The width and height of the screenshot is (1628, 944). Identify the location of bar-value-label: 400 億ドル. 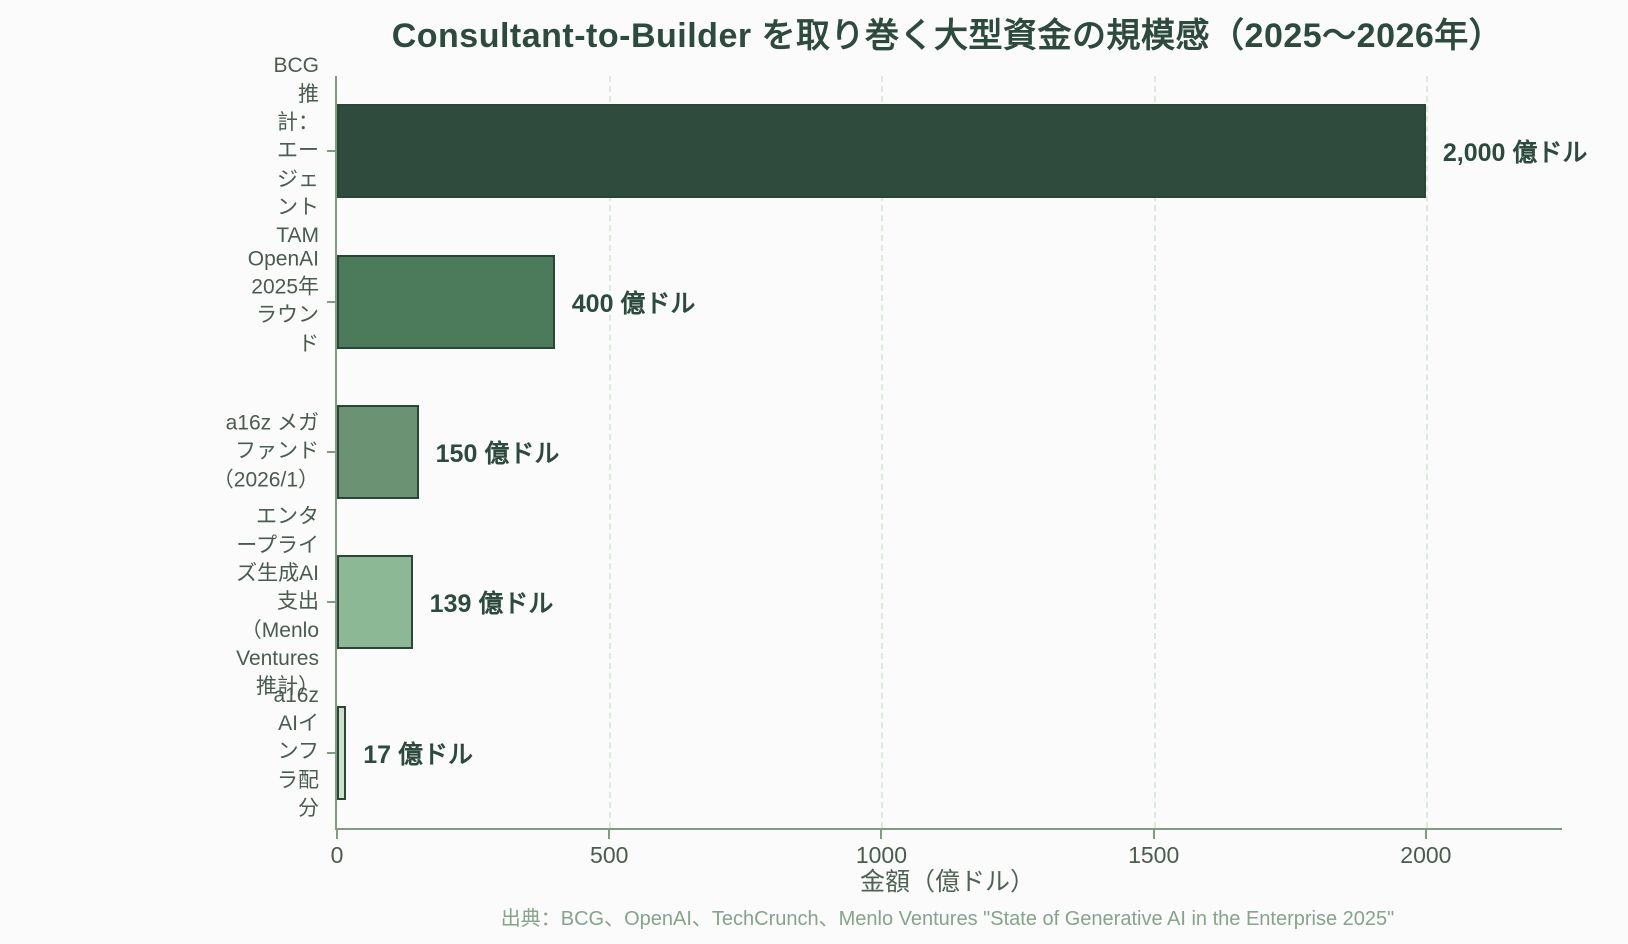
(633, 303).